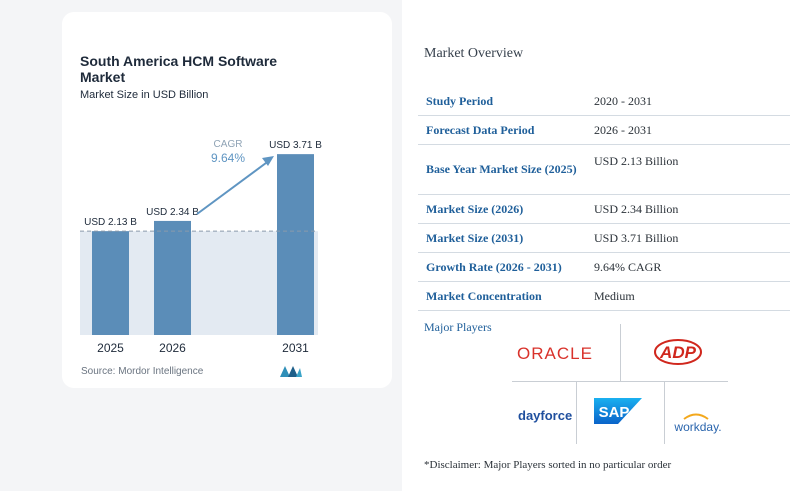 The width and height of the screenshot is (800, 491). I want to click on sap-logo: SAP, so click(618, 411).